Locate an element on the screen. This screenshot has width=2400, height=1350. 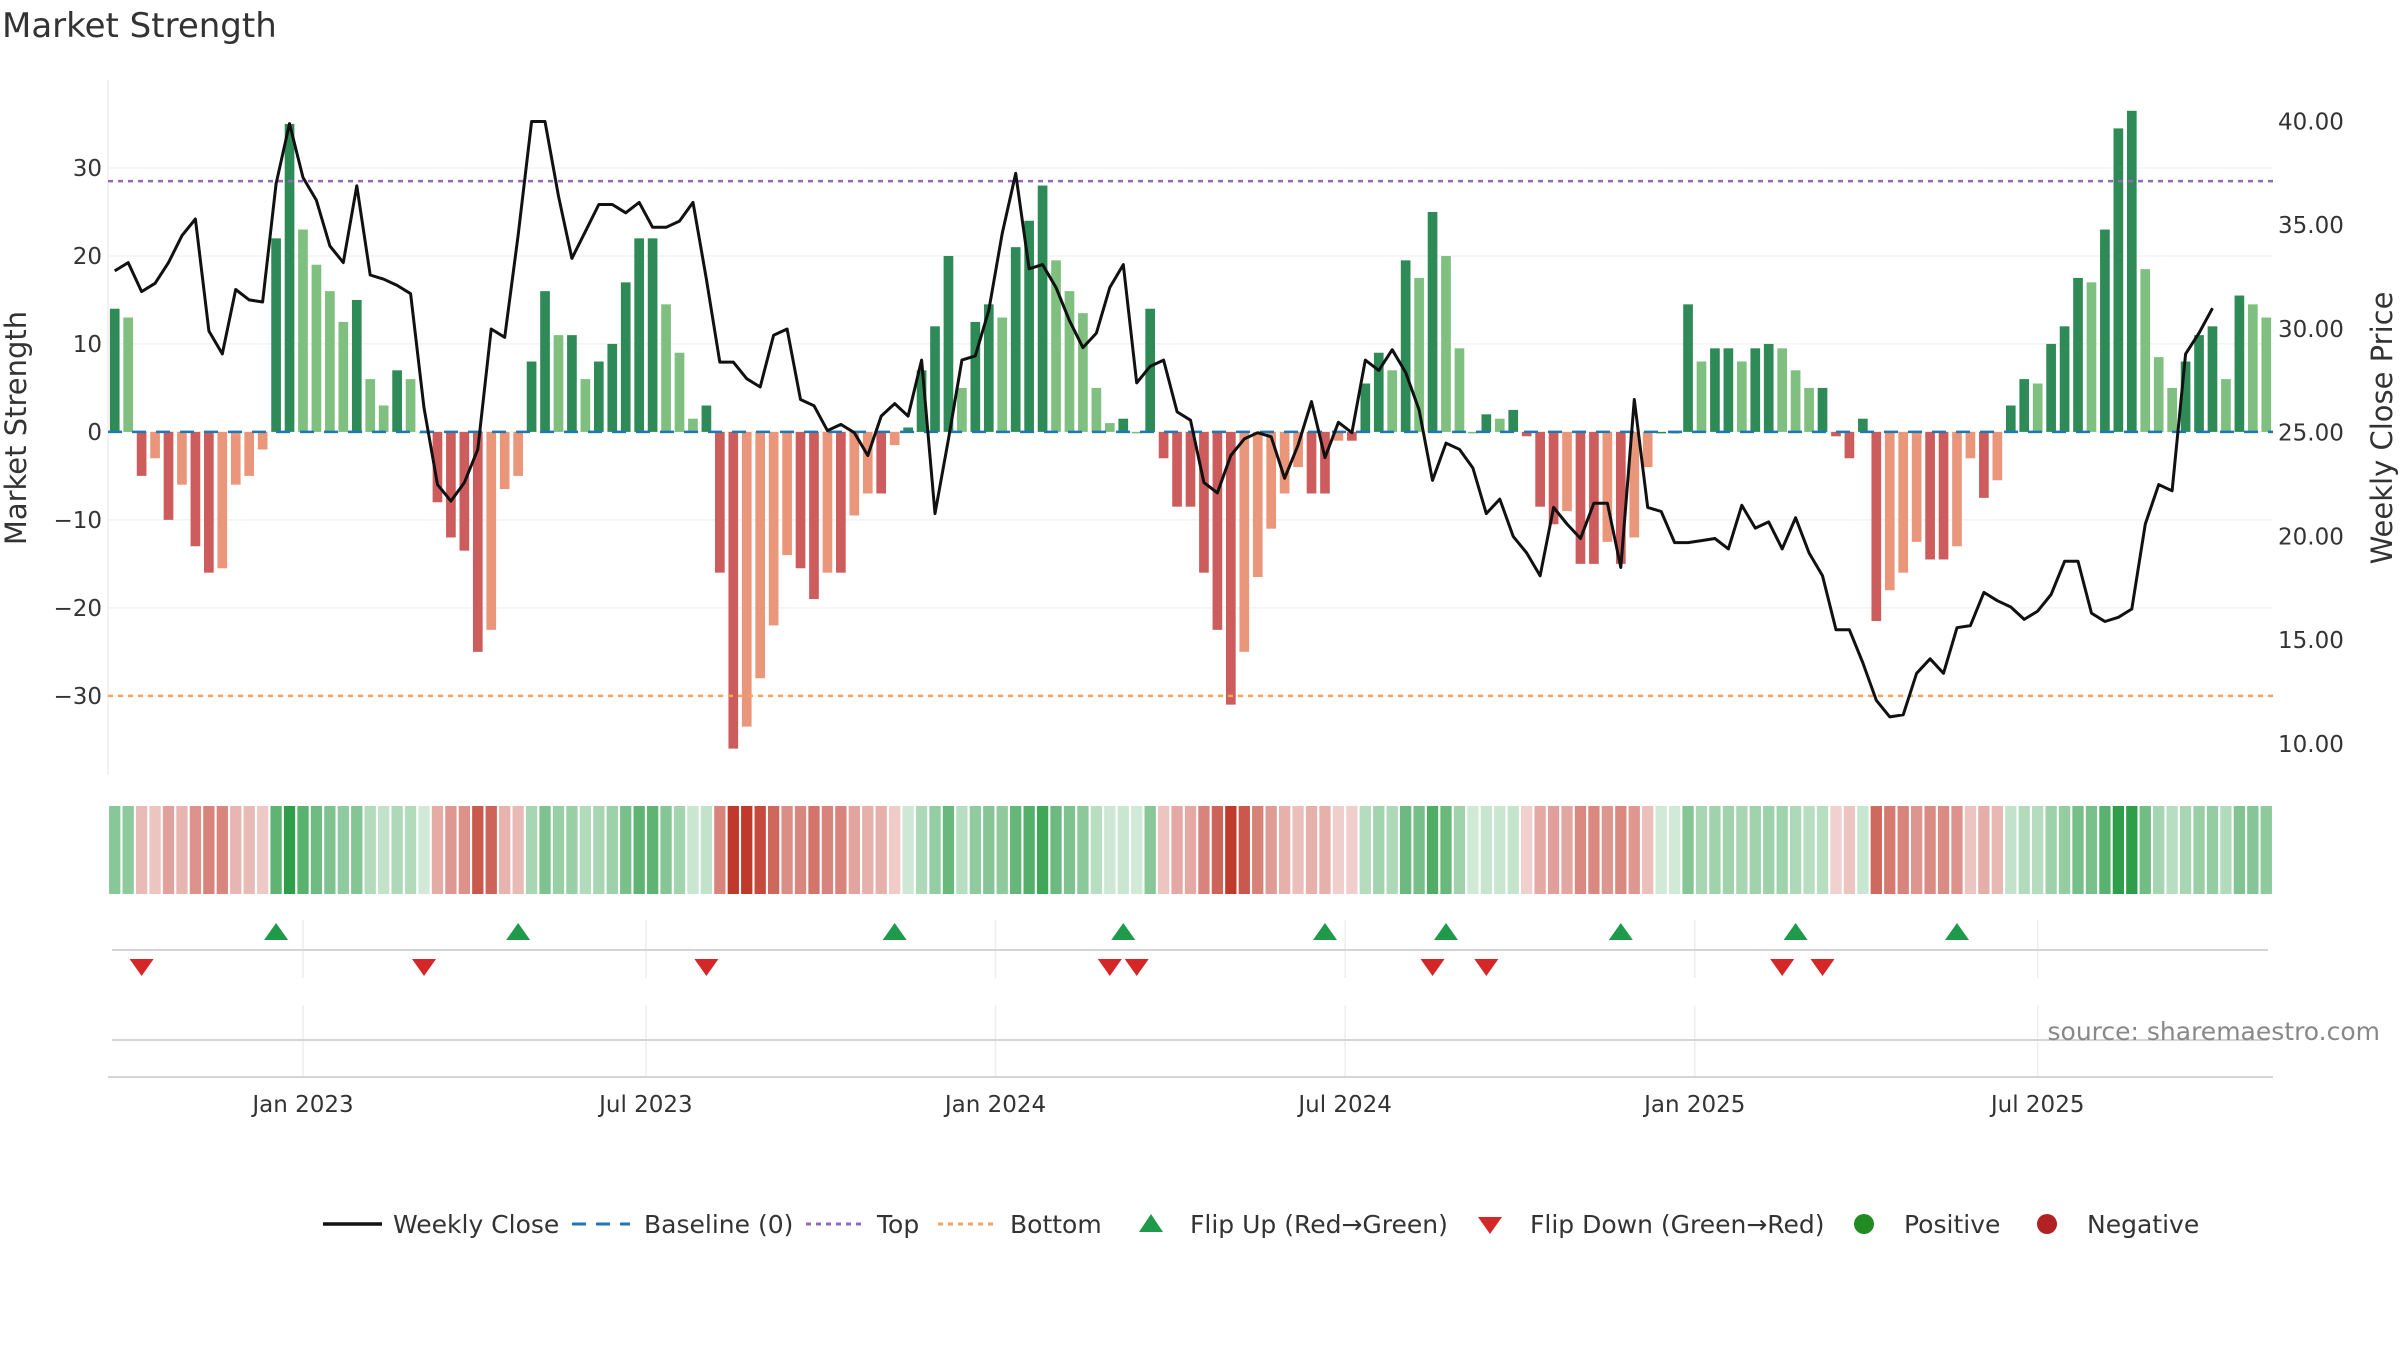
source-label: source: sharemaestro.com is located at coordinates (2214, 1031).